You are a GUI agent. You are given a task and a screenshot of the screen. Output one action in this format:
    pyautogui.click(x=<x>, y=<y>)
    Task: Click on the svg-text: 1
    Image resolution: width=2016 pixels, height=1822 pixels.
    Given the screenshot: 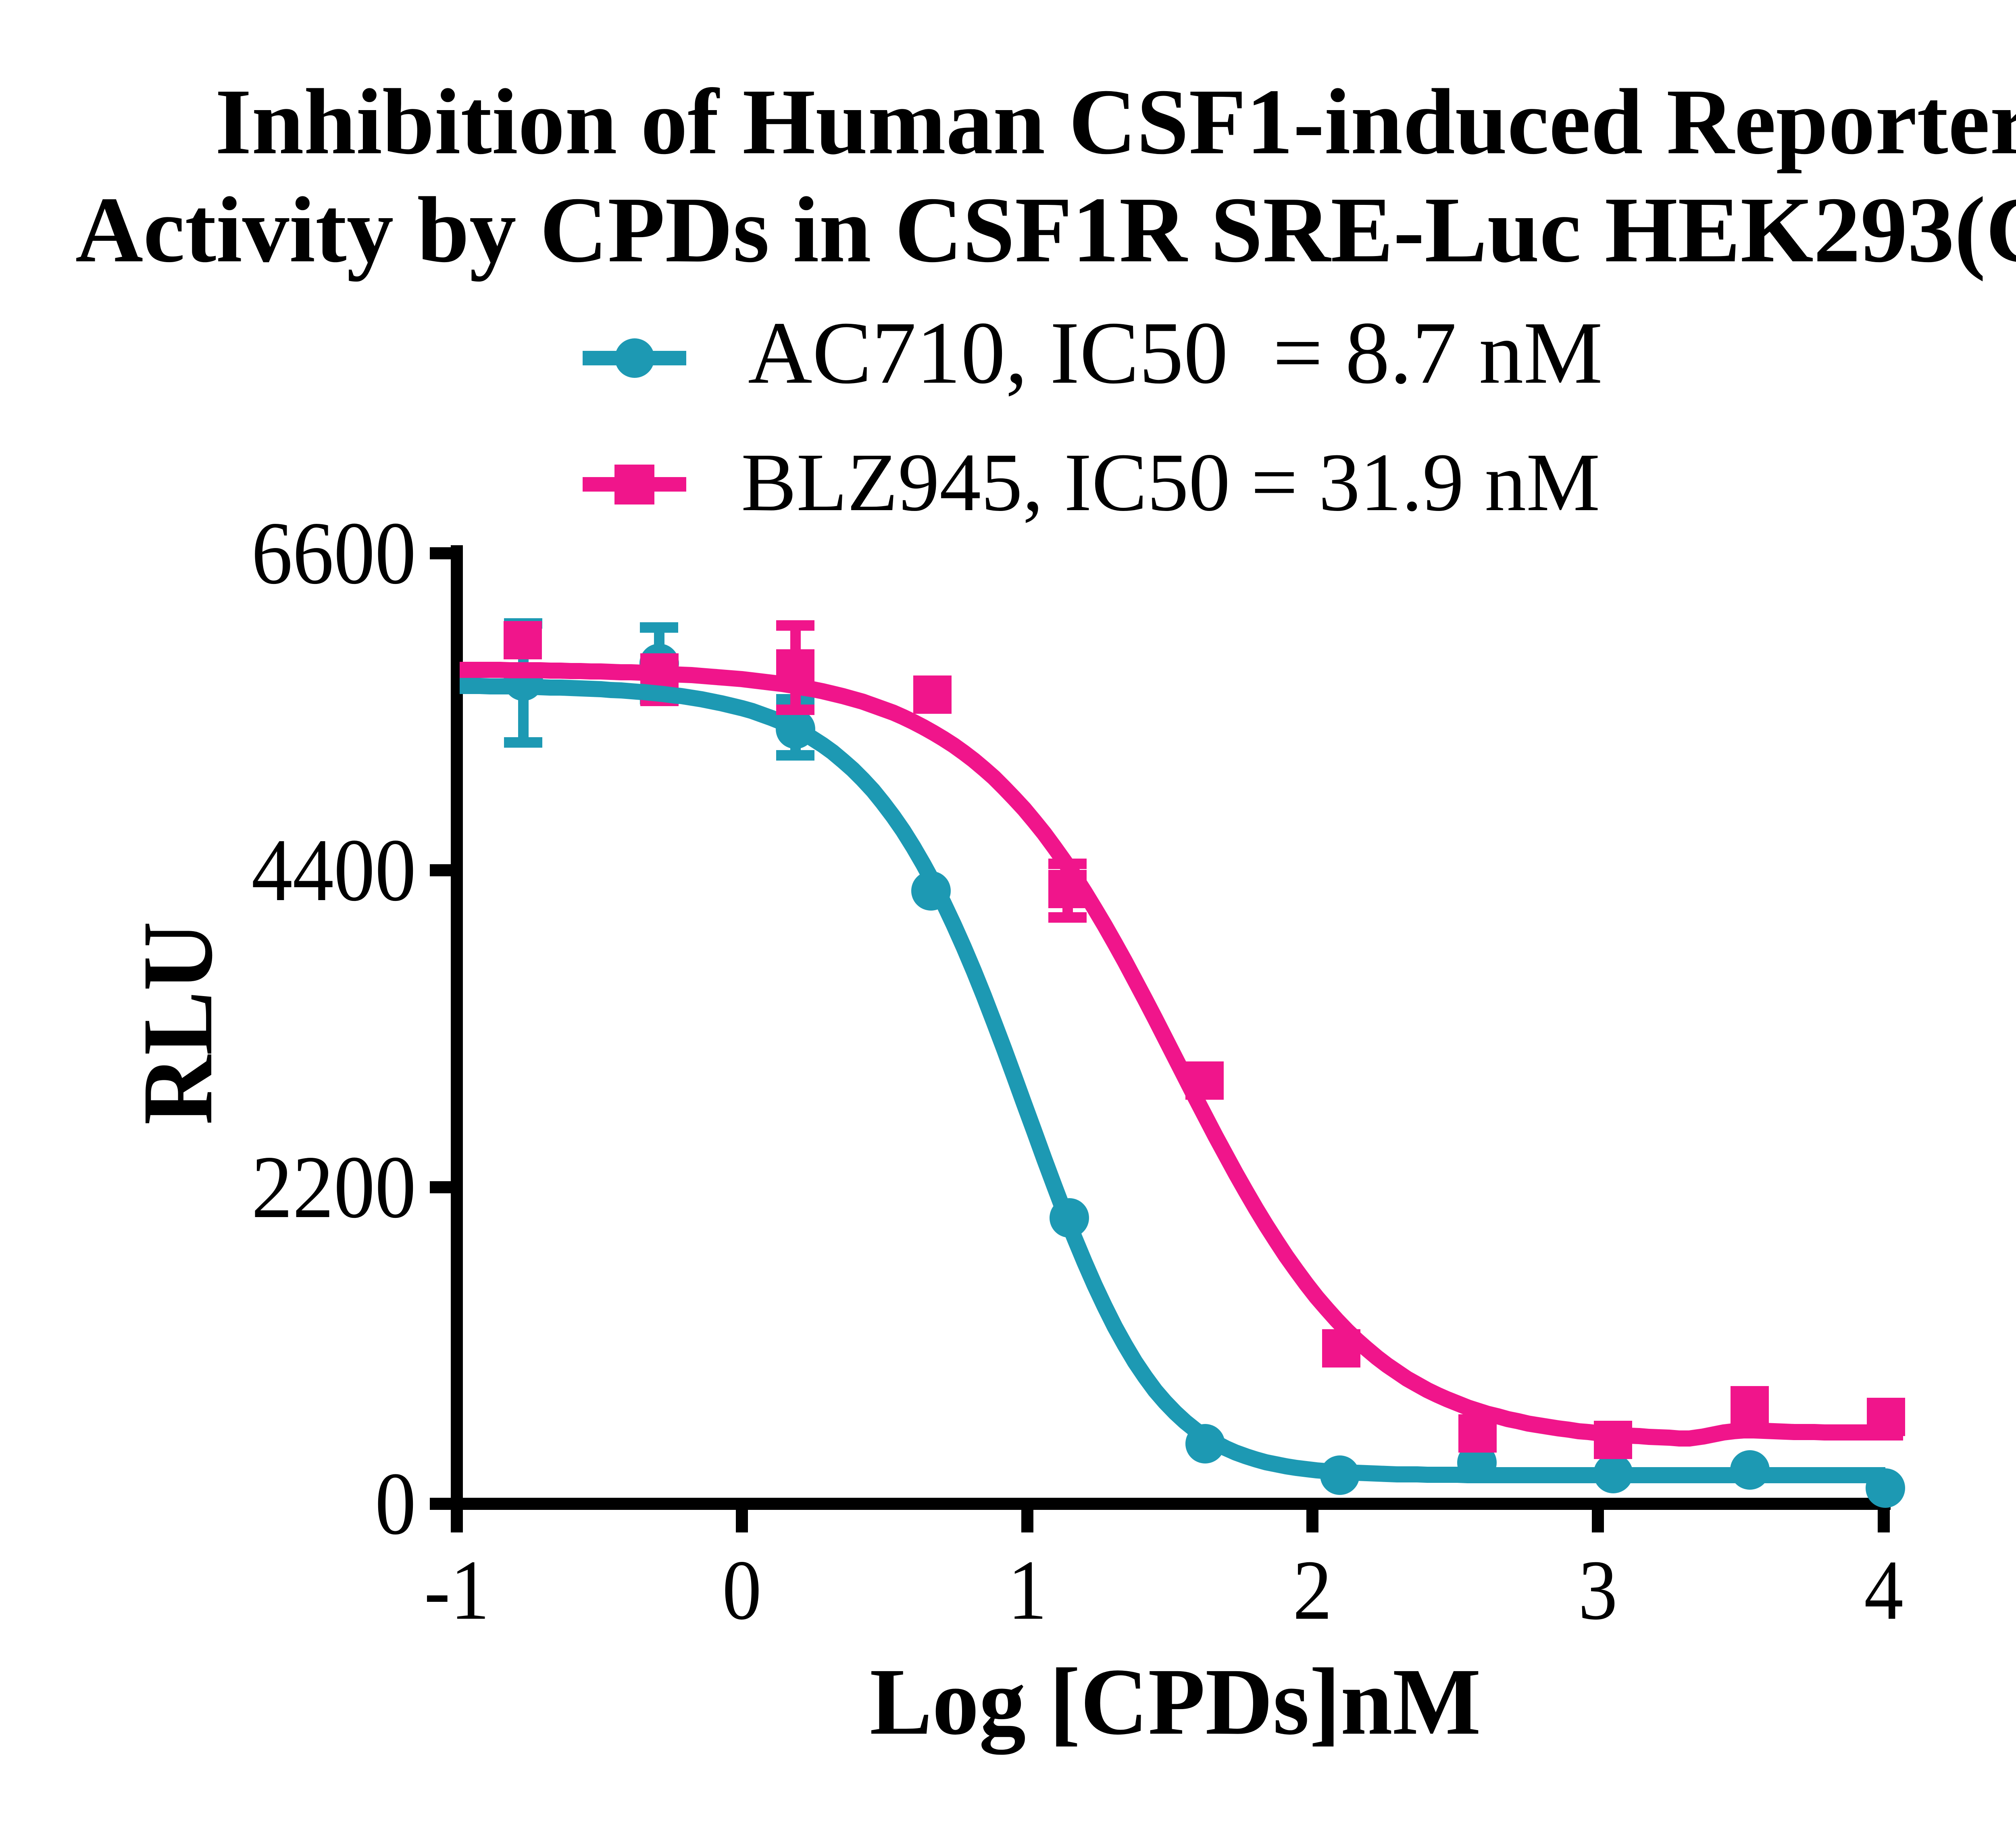 What is the action you would take?
    pyautogui.click(x=1027, y=1590)
    